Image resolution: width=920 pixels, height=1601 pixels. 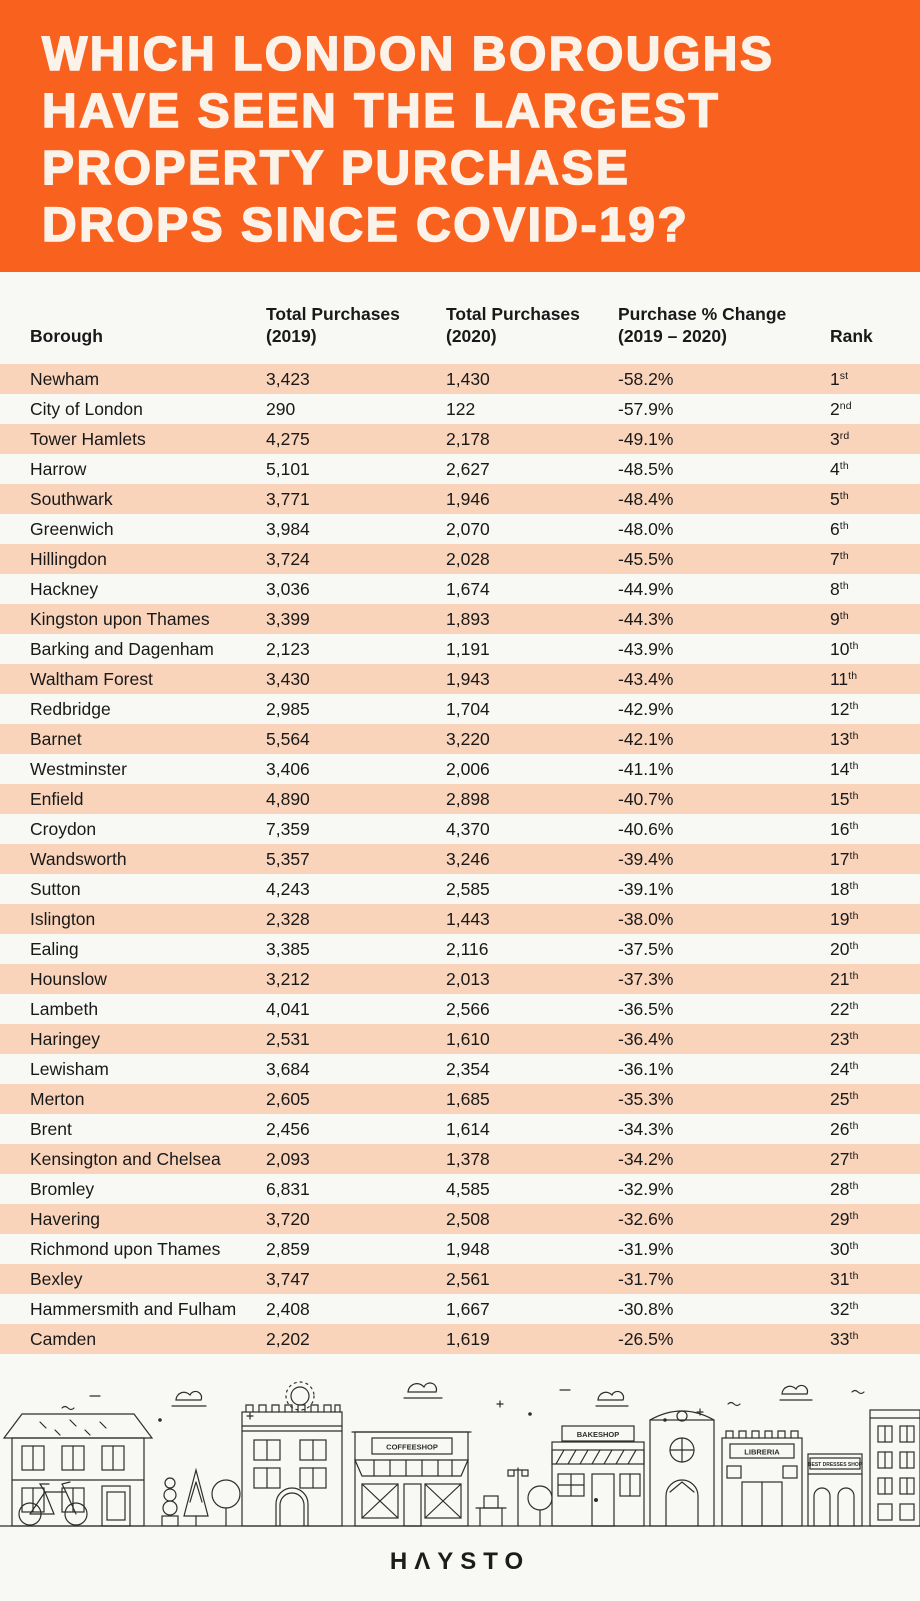 What do you see at coordinates (460, 919) in the screenshot?
I see `table-row: Islington 2,328 1,443 -38.0% 19th` at bounding box center [460, 919].